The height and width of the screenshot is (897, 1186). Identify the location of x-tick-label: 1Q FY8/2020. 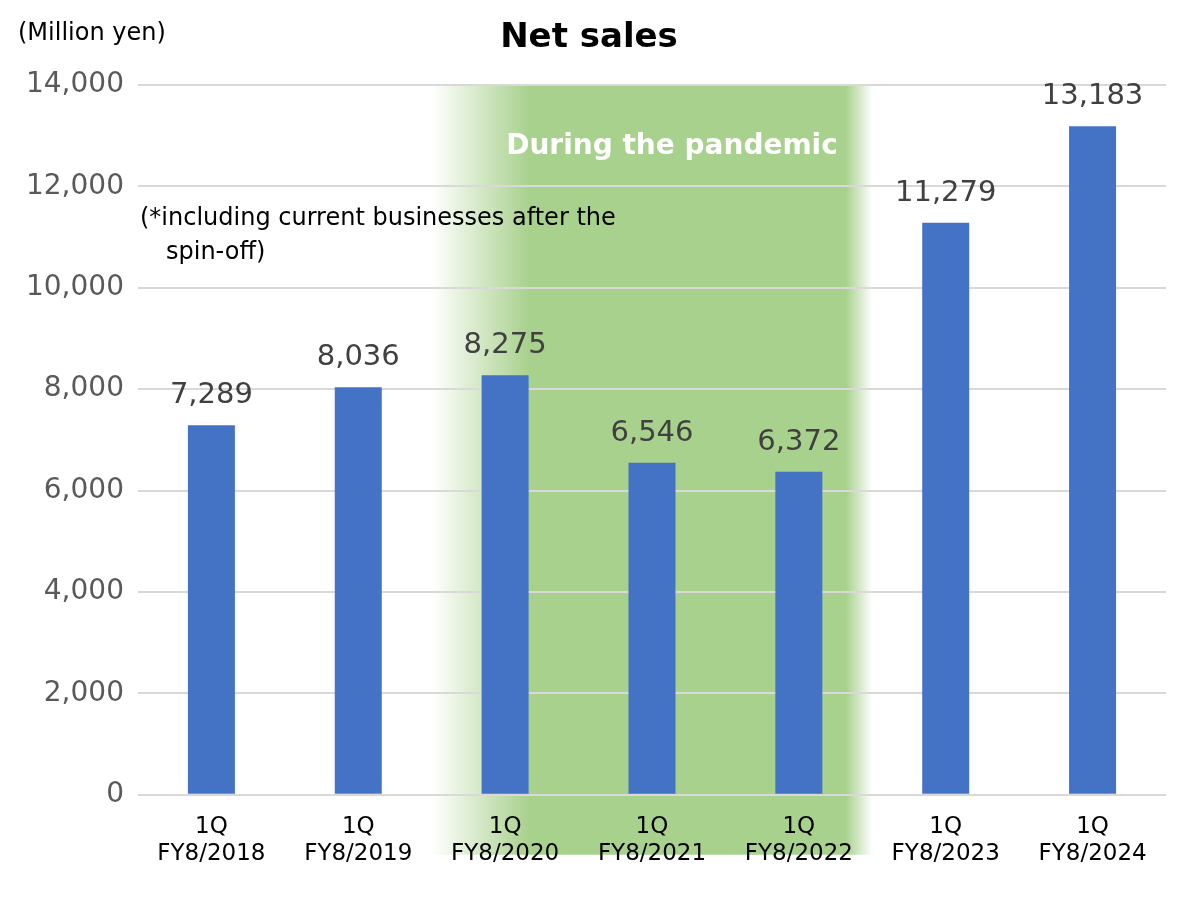
(505, 838).